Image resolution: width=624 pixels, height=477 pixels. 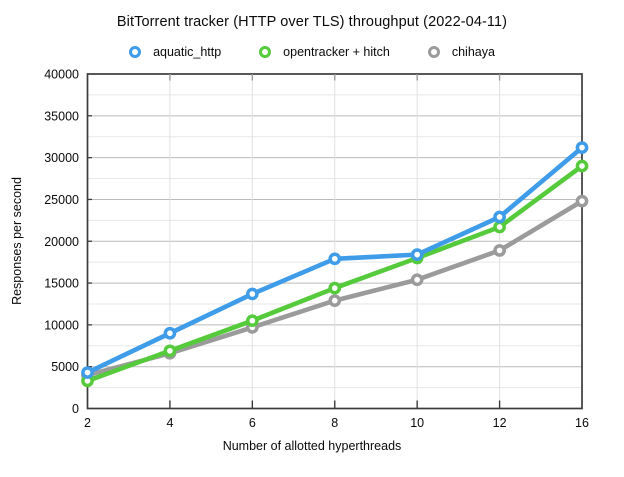 What do you see at coordinates (17, 241) in the screenshot?
I see `y-axis-title: Responses per second` at bounding box center [17, 241].